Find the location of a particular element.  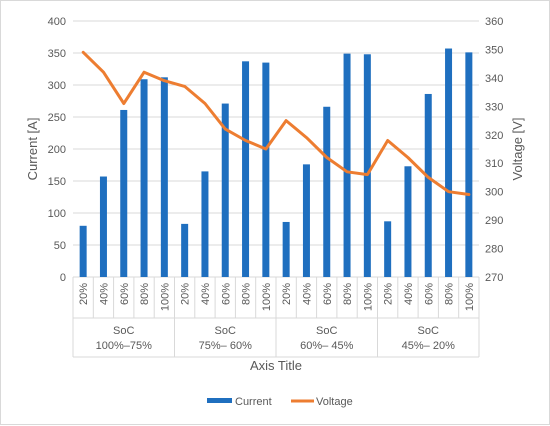

legend-label-current: Current is located at coordinates (253, 402).